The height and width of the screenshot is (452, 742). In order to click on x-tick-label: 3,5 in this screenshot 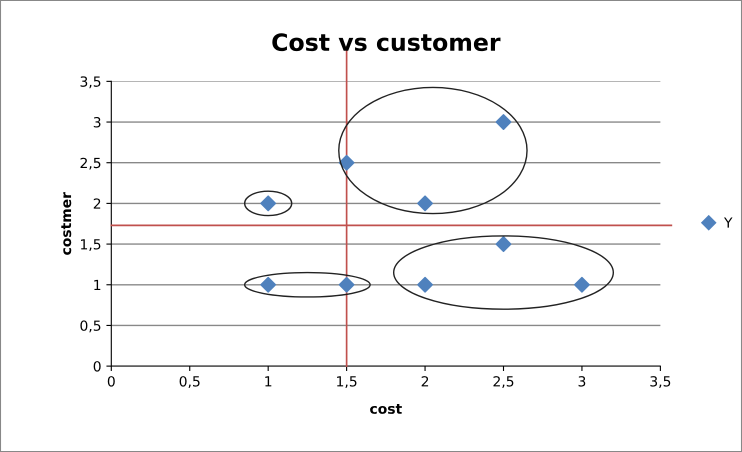, I will do `click(660, 382)`.